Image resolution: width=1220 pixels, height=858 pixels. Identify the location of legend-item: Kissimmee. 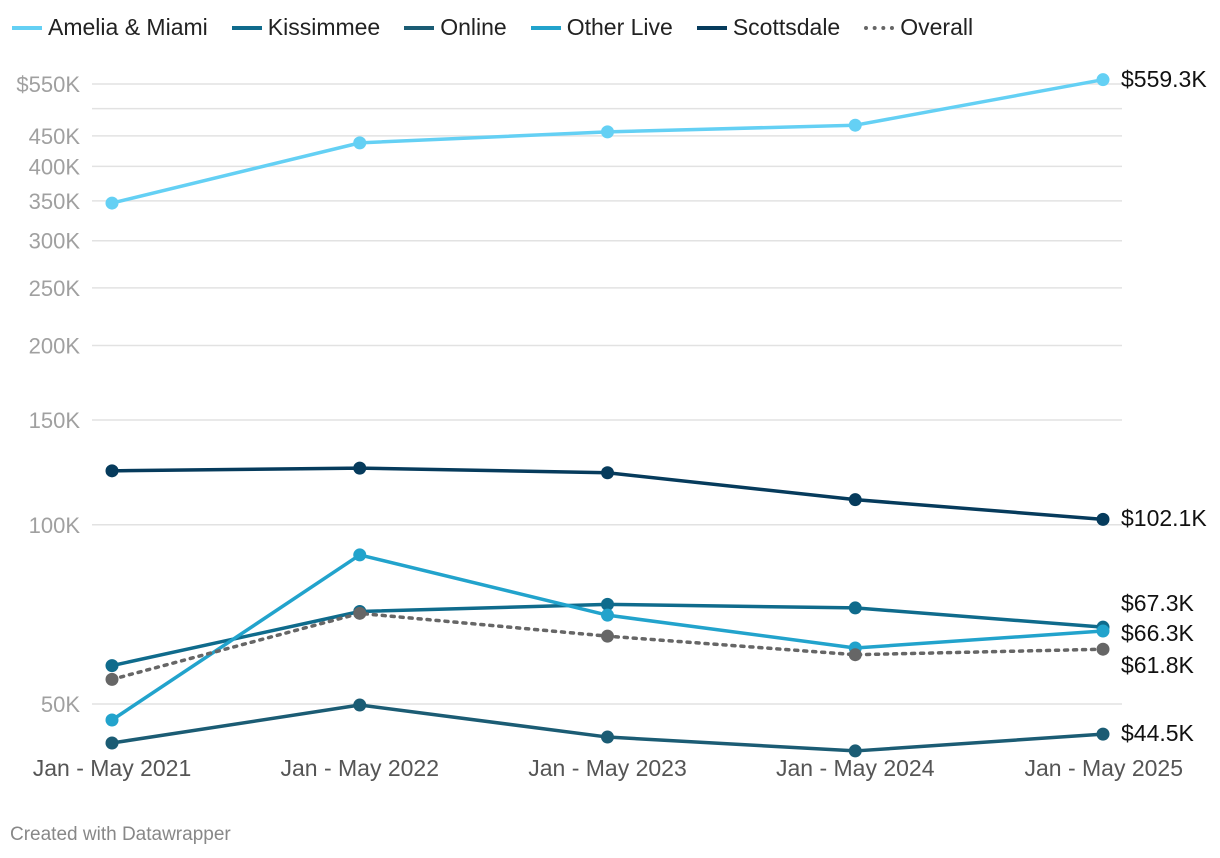
(306, 27).